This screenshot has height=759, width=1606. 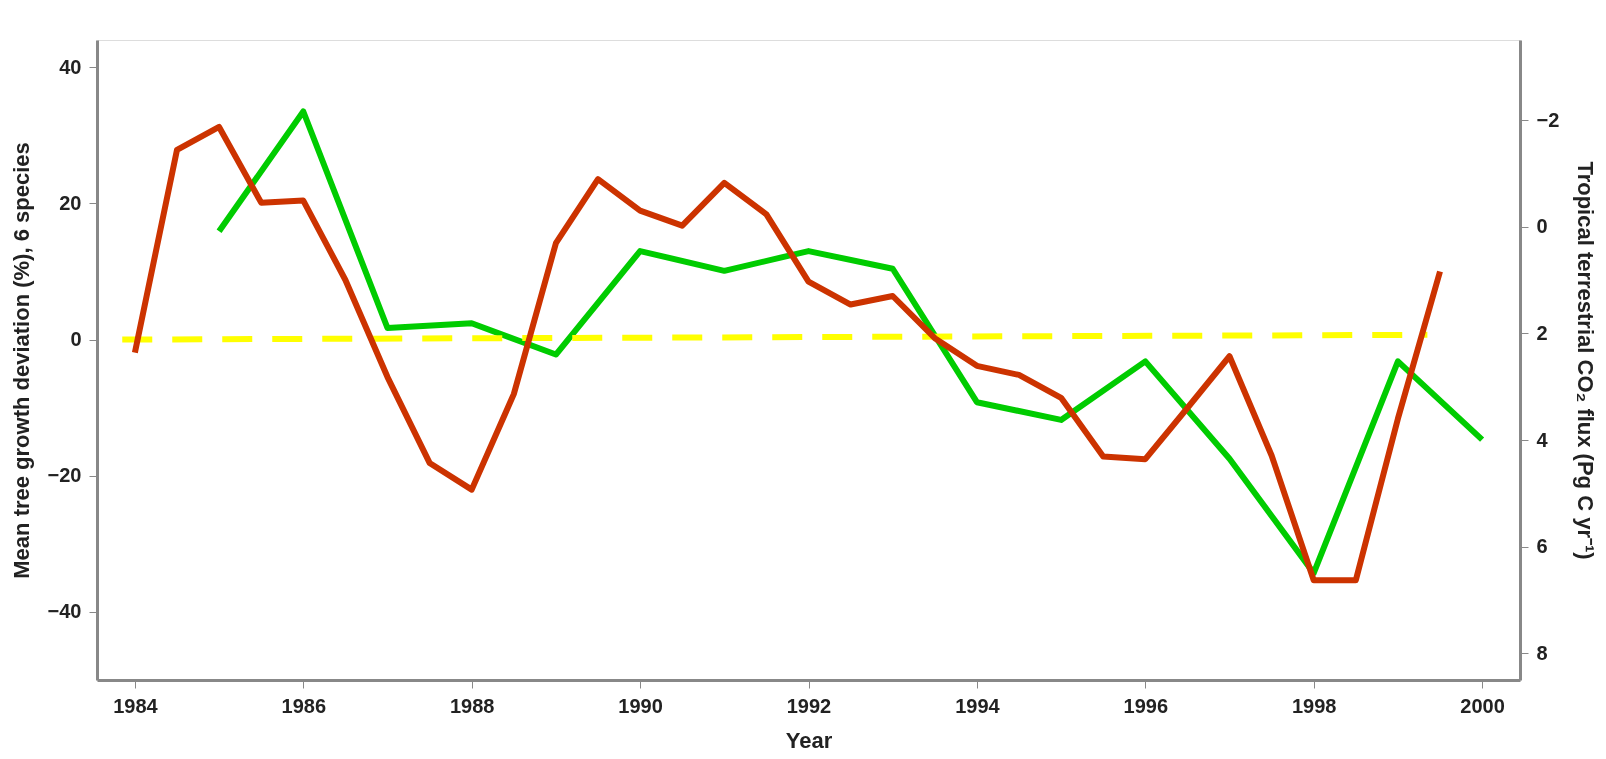 What do you see at coordinates (1542, 652) in the screenshot?
I see `y2-tick-label: 8` at bounding box center [1542, 652].